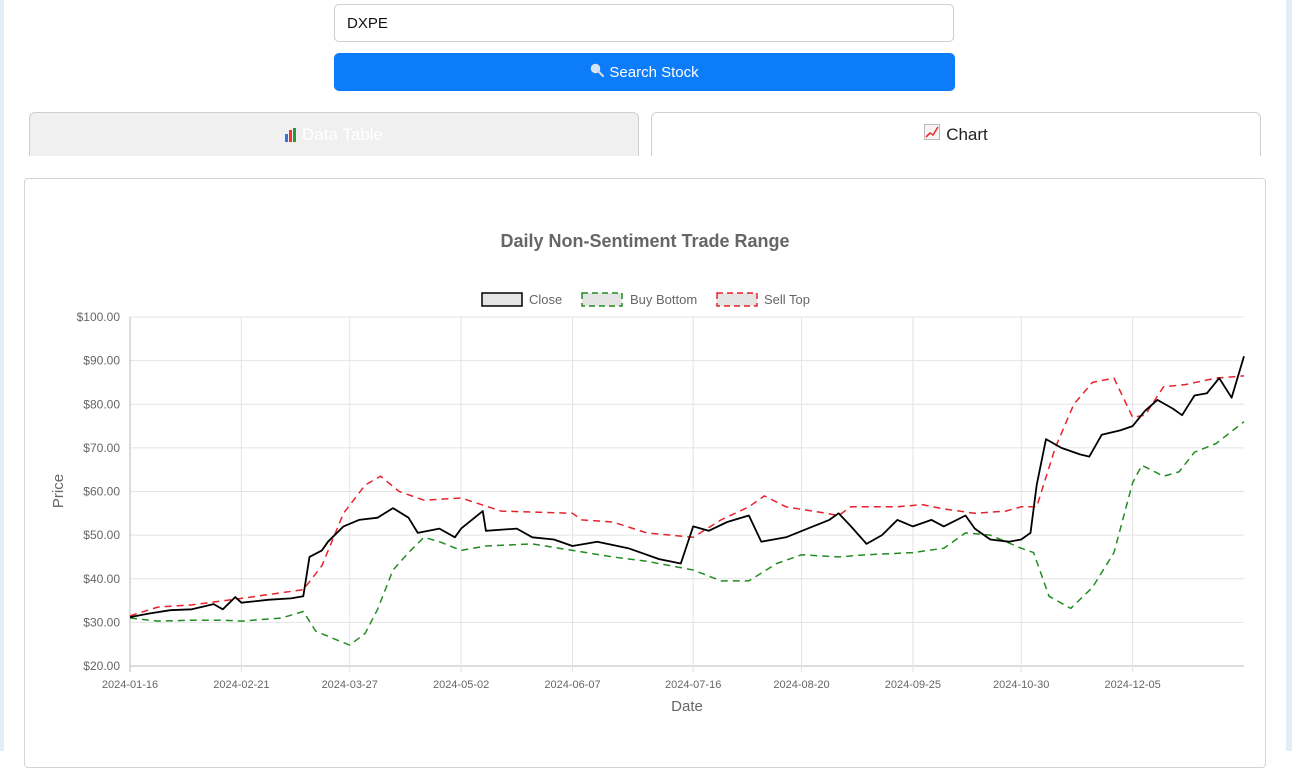 The height and width of the screenshot is (768, 1292). I want to click on y-tick-label: $20.00, so click(101, 666).